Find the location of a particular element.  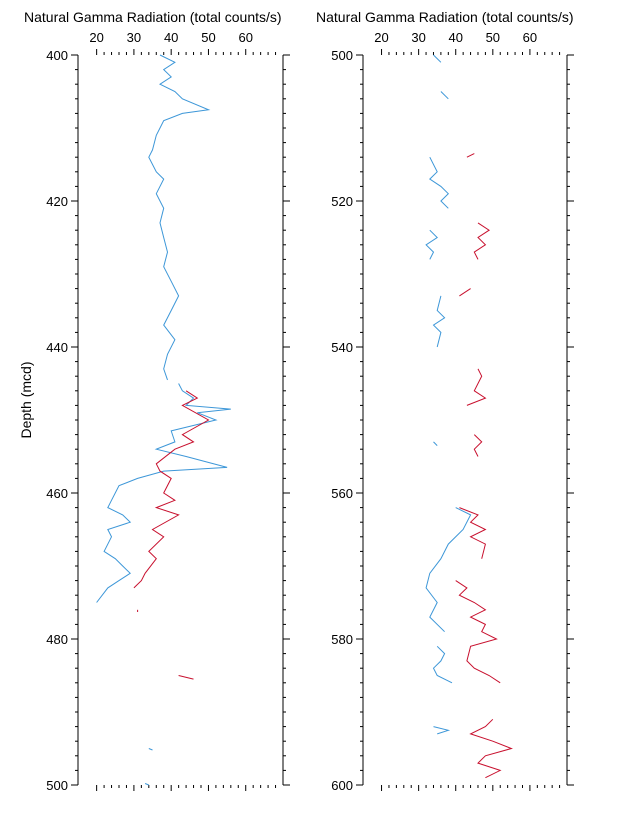

panel-1-y-tick-label: 500 is located at coordinates (57, 785).